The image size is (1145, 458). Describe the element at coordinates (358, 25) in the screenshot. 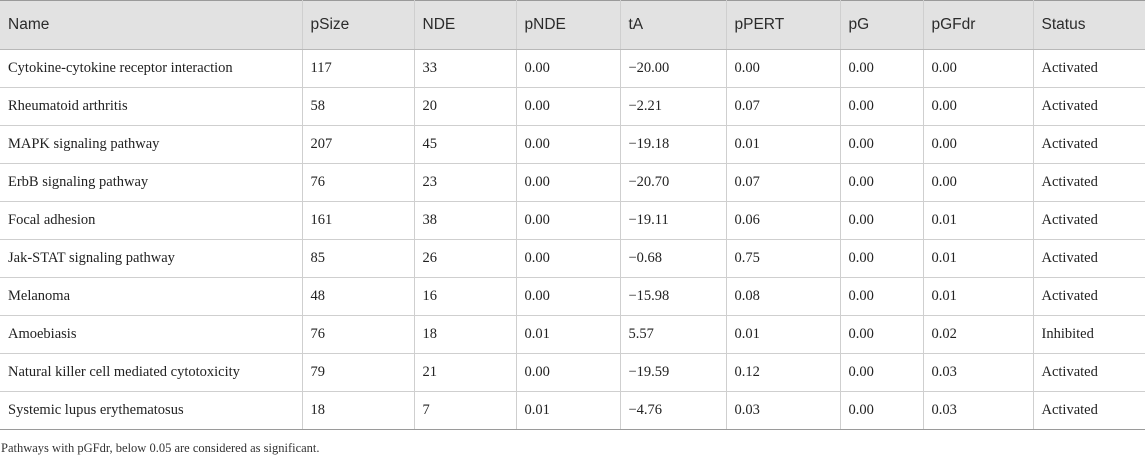

I see `column-header-psize: pSize` at that location.